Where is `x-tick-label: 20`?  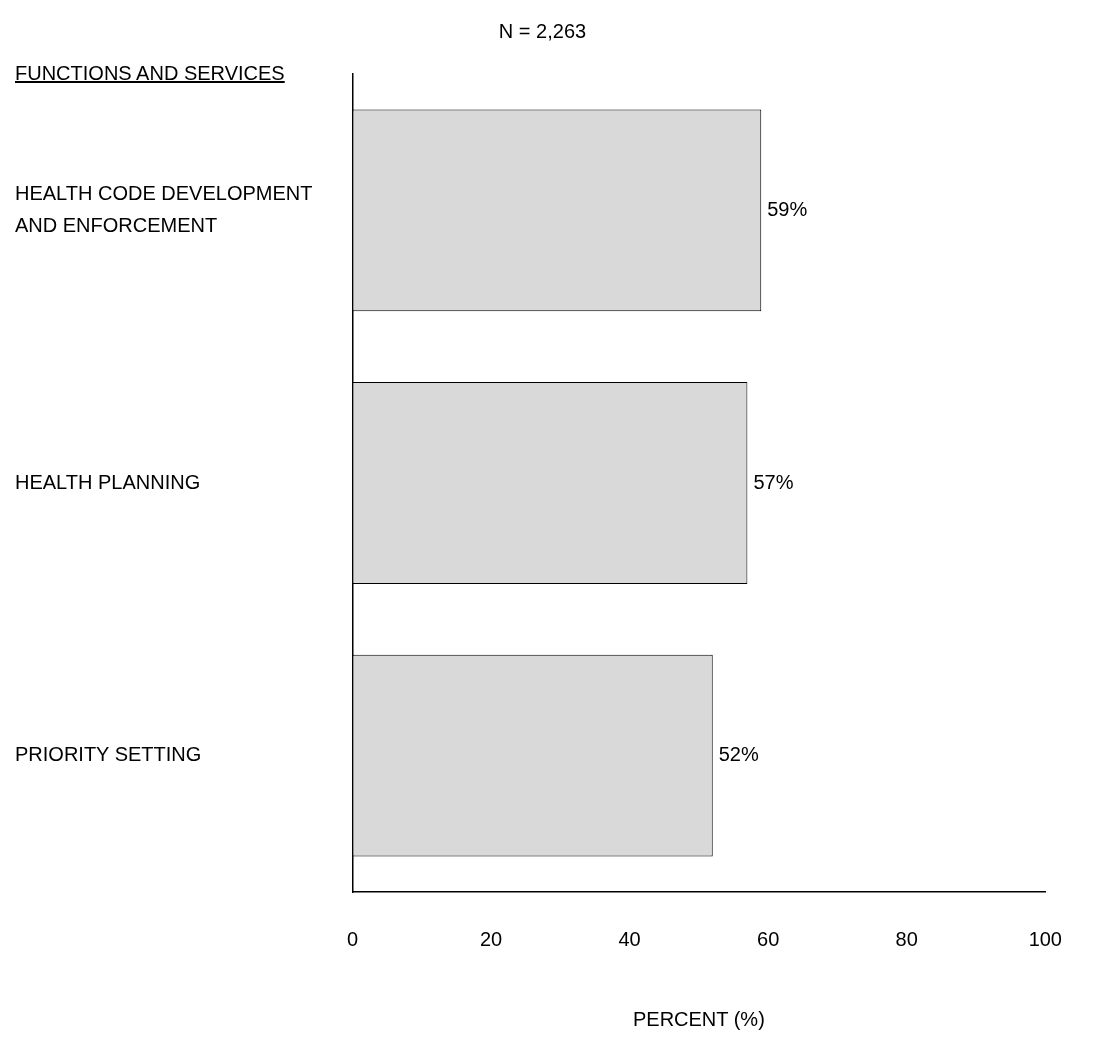 x-tick-label: 20 is located at coordinates (491, 938).